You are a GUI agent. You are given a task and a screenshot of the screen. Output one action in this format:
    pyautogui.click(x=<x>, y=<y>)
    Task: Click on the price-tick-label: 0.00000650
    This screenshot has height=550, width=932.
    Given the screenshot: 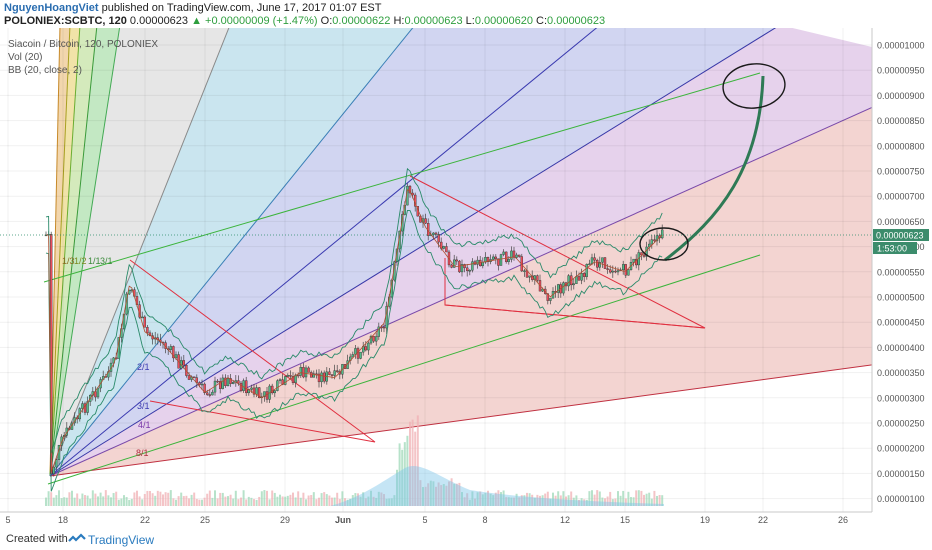 What is the action you would take?
    pyautogui.click(x=901, y=222)
    